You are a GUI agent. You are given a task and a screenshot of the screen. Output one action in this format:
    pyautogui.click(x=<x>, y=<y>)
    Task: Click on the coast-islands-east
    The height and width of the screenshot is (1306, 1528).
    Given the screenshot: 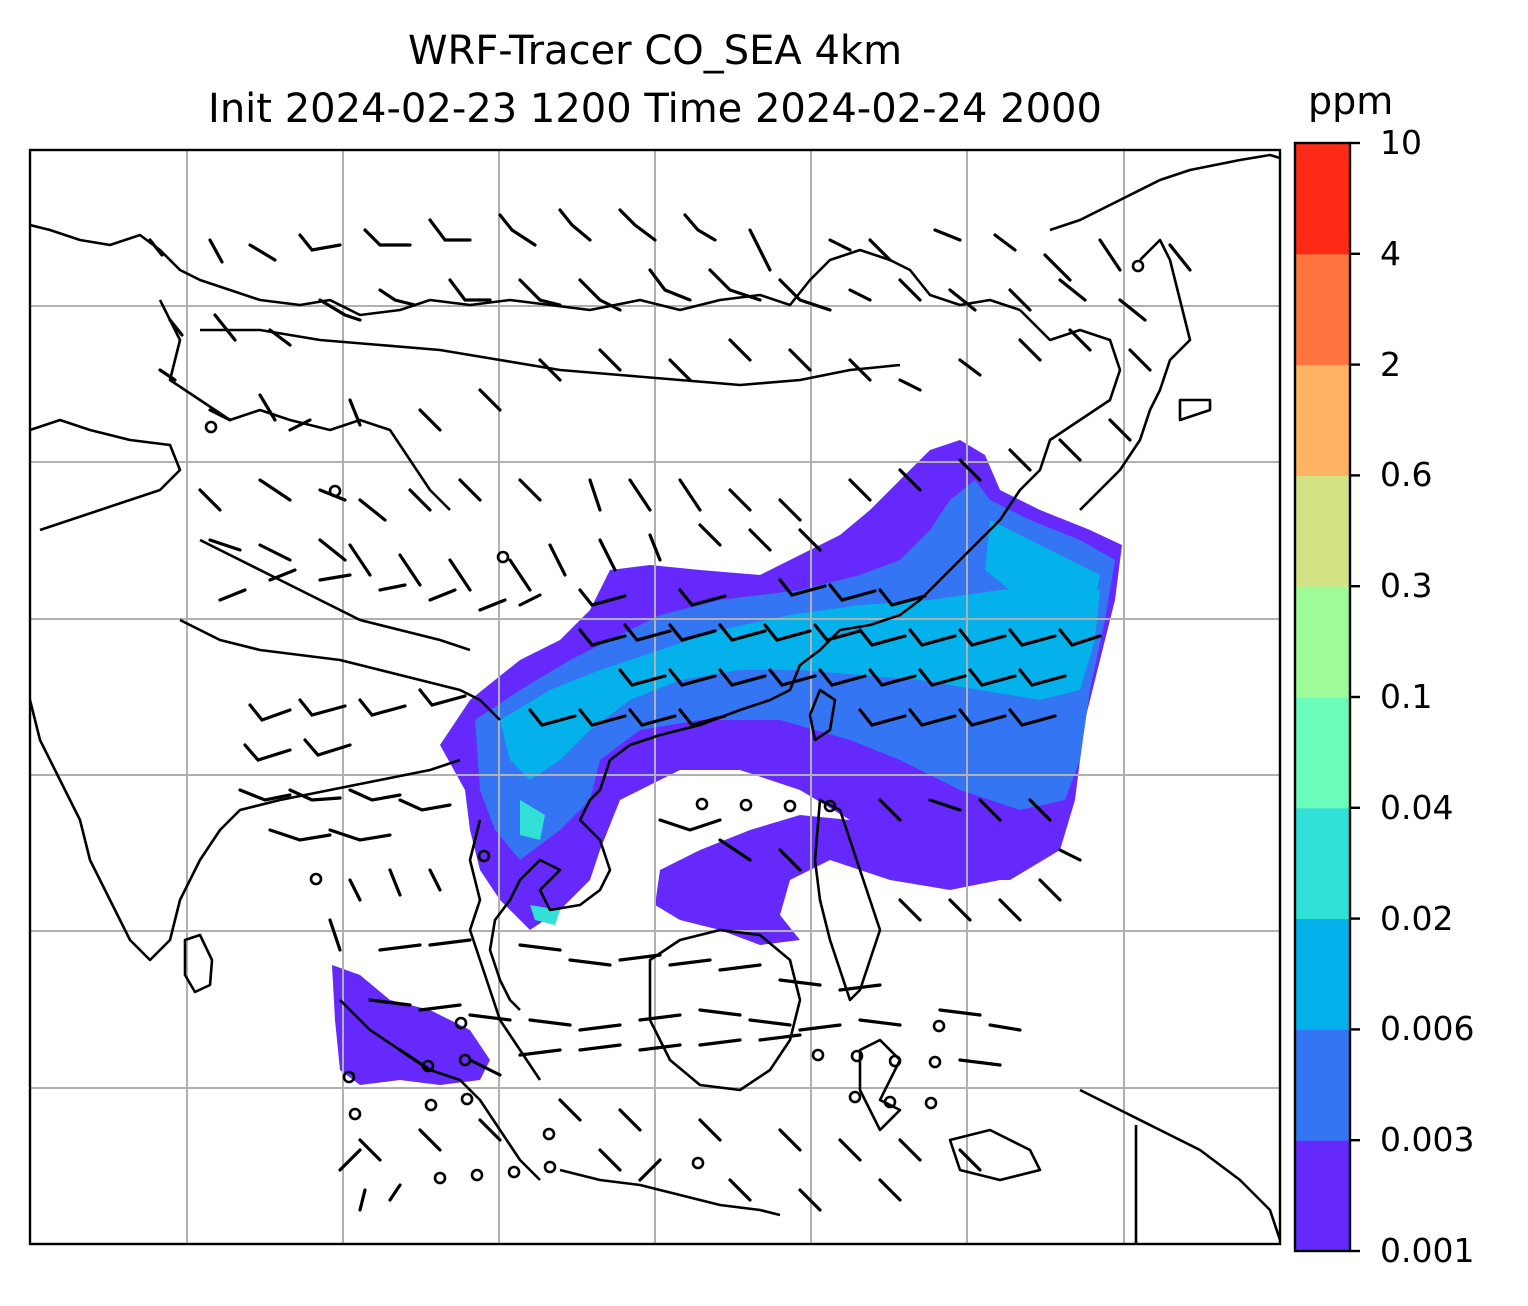 What is the action you would take?
    pyautogui.click(x=995, y=1155)
    